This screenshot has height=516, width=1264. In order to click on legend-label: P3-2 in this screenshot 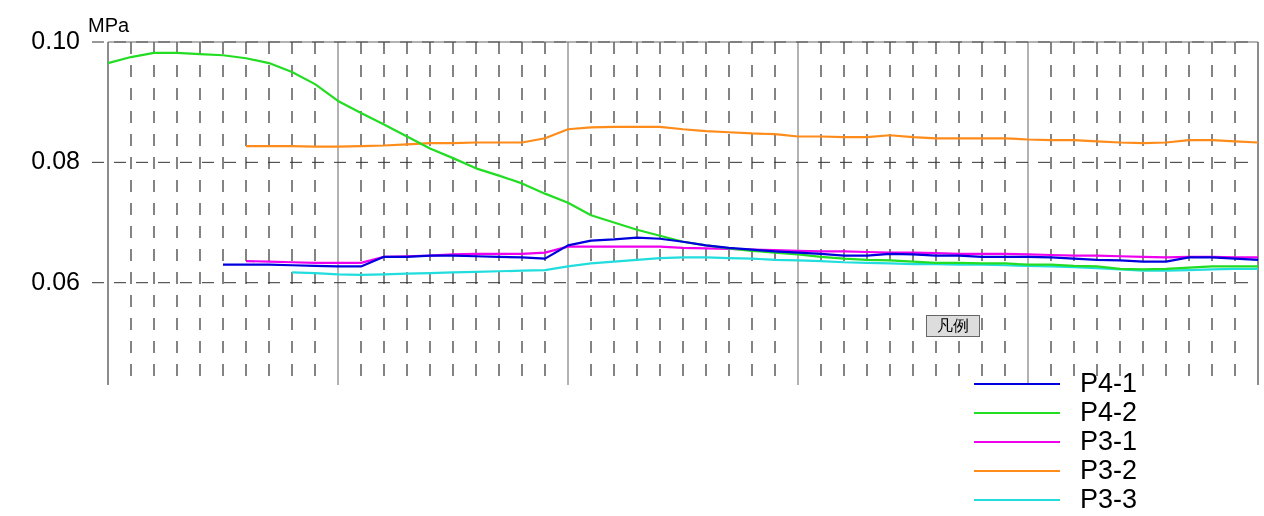, I will do `click(1109, 470)`.